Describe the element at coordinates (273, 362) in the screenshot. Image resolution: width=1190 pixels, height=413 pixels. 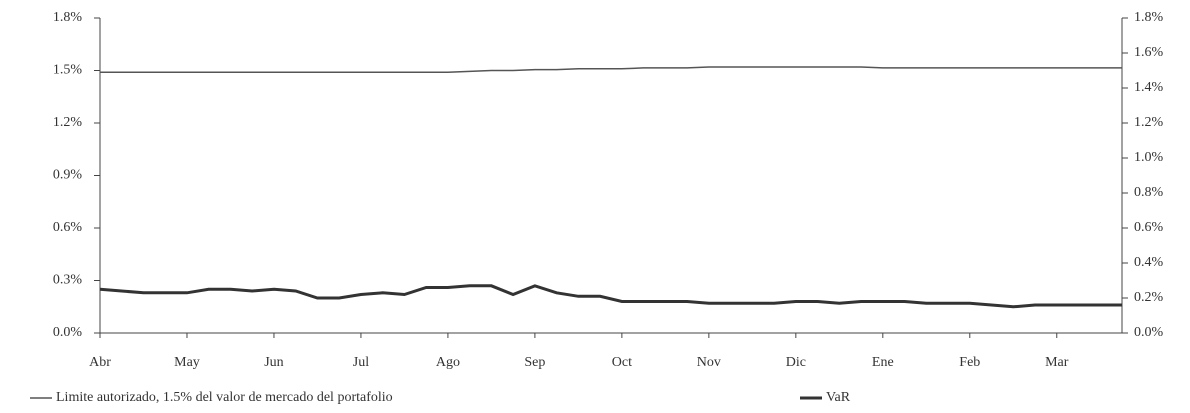
I see `x-tick-label: Jun` at that location.